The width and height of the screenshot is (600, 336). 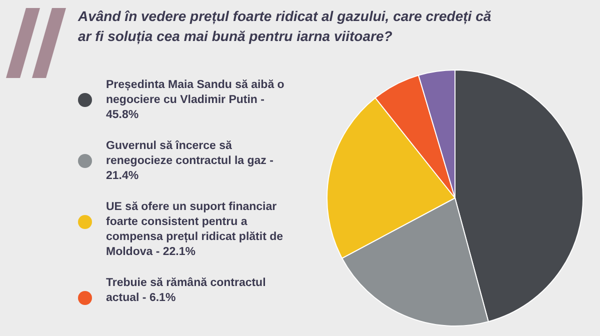 I want to click on chart-title: Având în vedere prețul foarte ridicat al gazului, care credeți că ar fi soluția cea mai bună pentru iarna viitoare?, so click(x=285, y=26).